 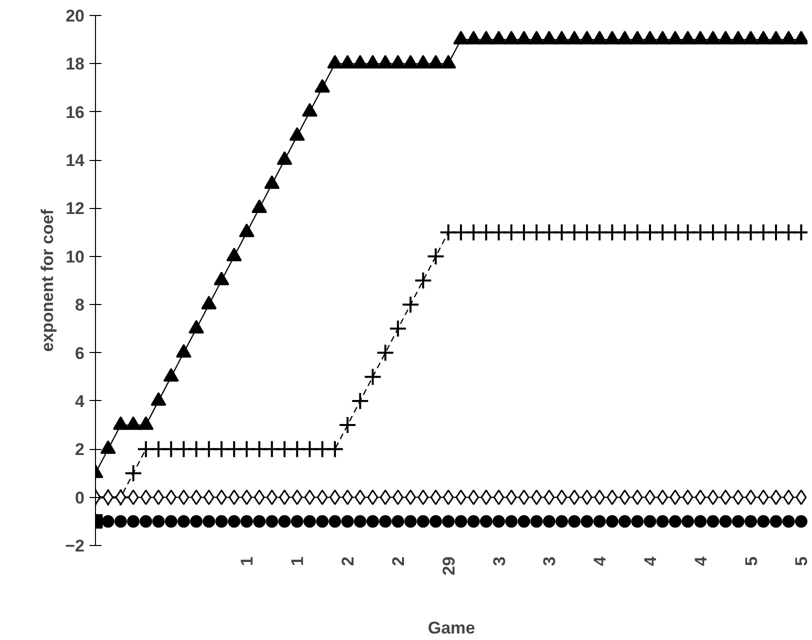 I want to click on y-tick-label: 0, so click(x=80, y=498).